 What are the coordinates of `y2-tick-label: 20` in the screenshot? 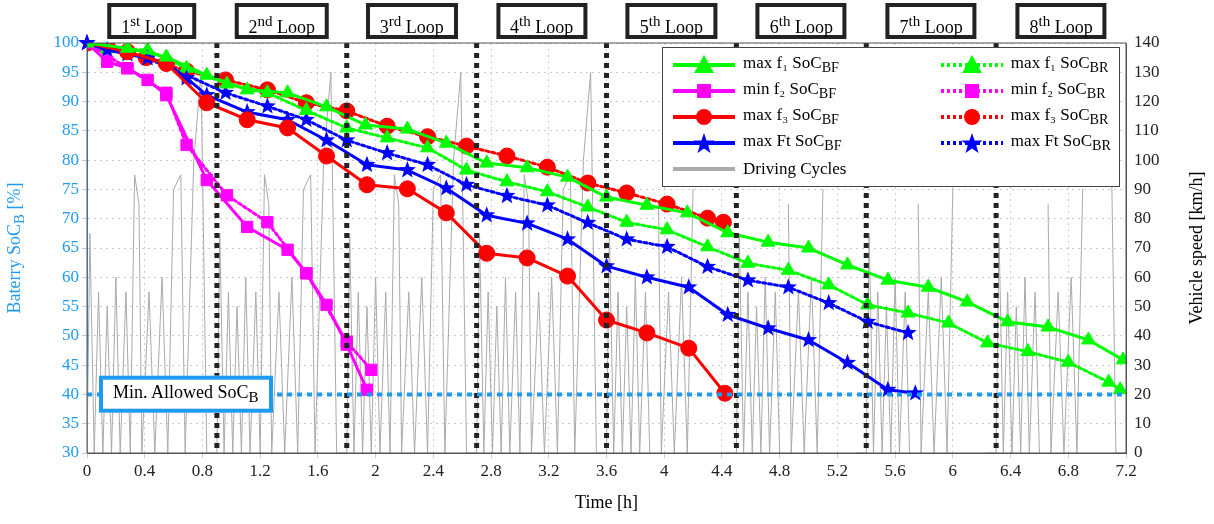 It's located at (1142, 393).